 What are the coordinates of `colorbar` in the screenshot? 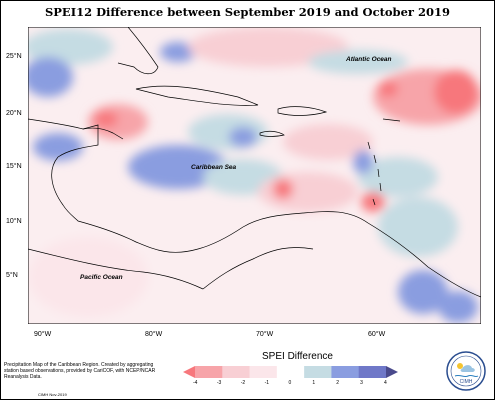 It's located at (290, 372).